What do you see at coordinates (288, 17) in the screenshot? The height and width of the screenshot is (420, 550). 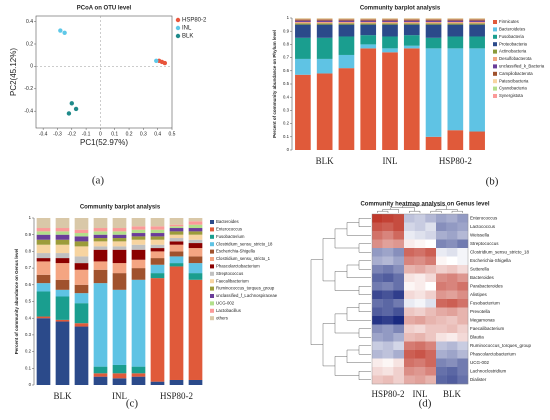 I see `y-tick-label: 1` at bounding box center [288, 17].